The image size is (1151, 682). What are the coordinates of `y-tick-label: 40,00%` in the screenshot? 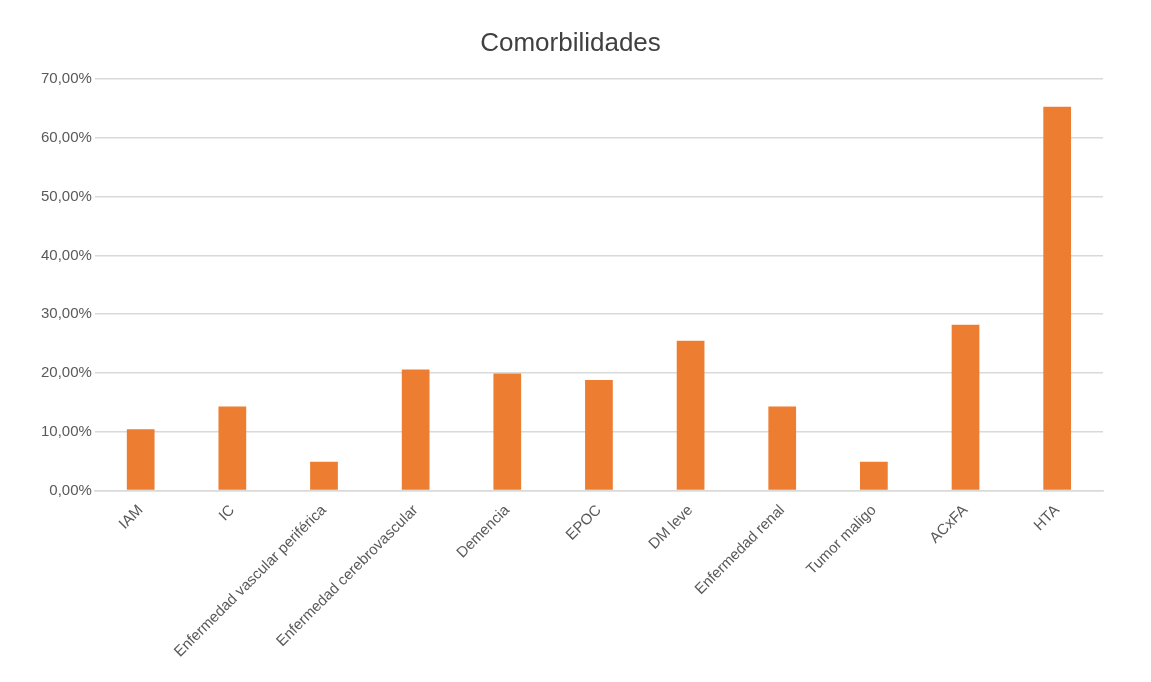 It's located at (66, 254).